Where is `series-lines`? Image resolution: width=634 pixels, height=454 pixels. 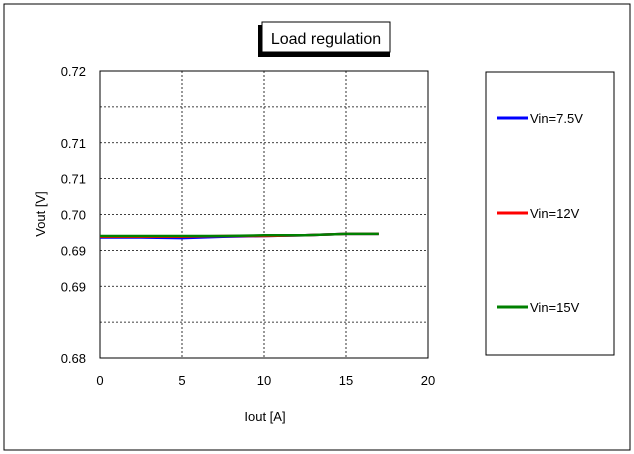 series-lines is located at coordinates (239, 236).